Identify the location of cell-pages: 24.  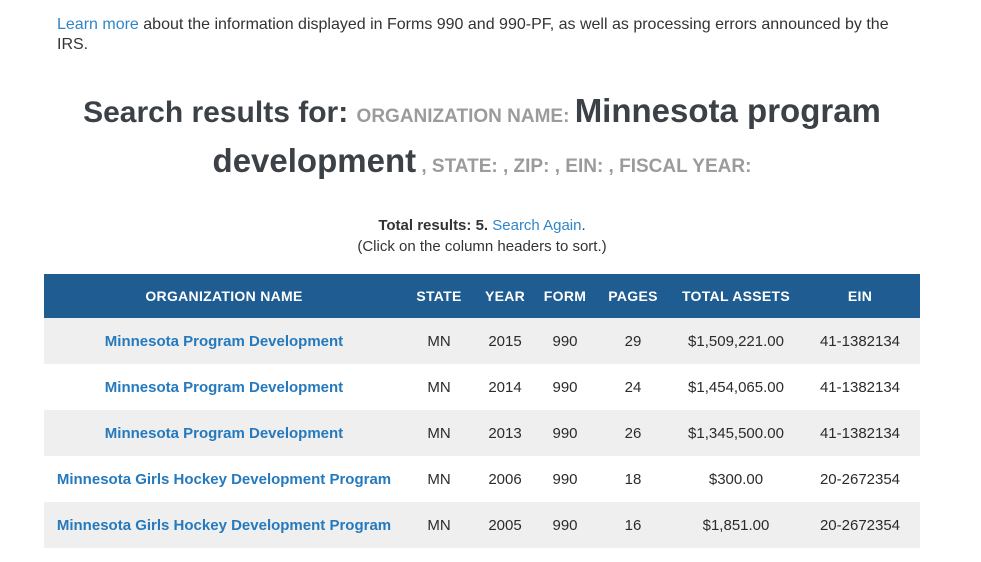
(633, 387).